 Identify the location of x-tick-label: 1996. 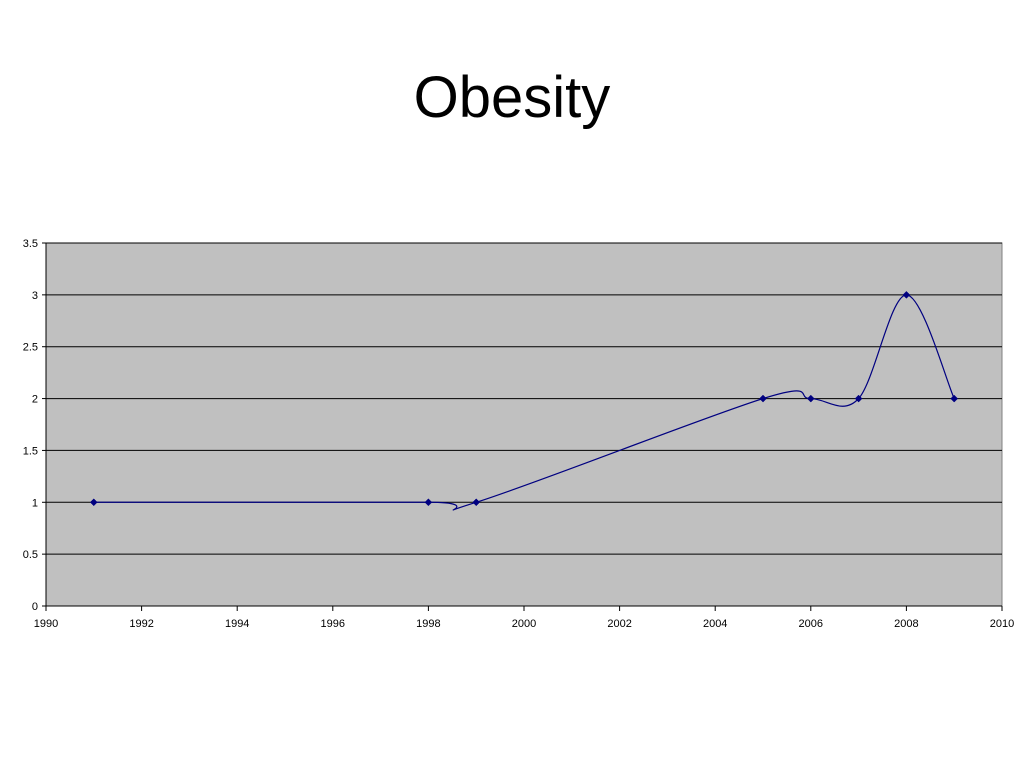
(333, 624).